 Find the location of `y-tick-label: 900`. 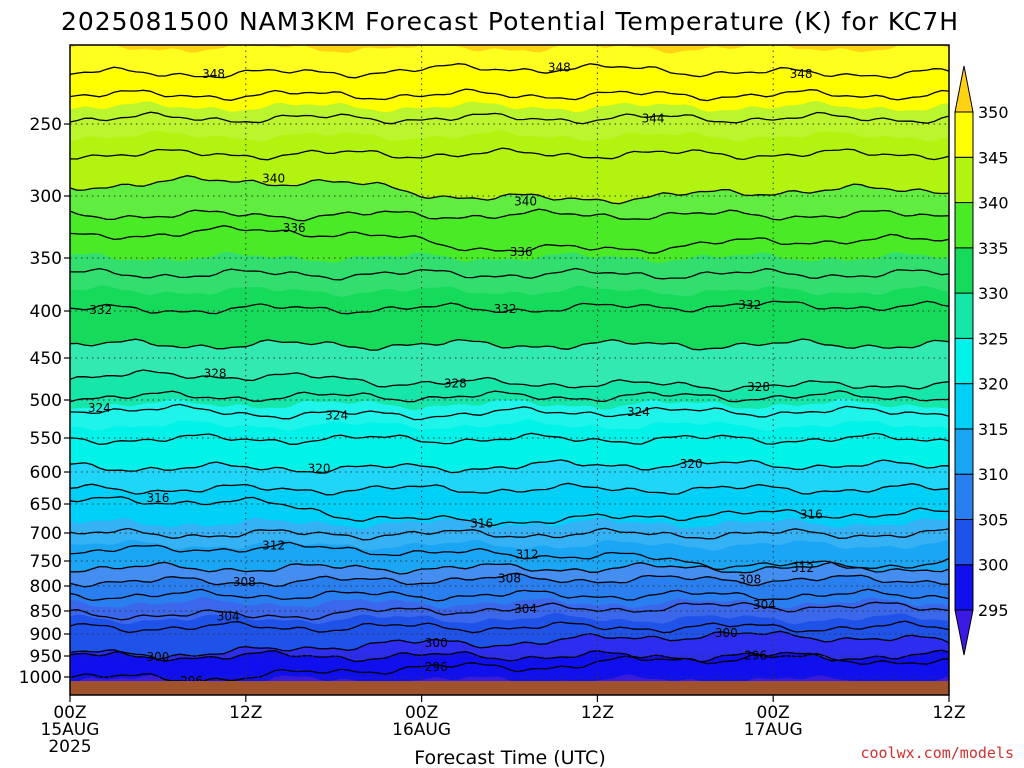

y-tick-label: 900 is located at coordinates (46, 635).